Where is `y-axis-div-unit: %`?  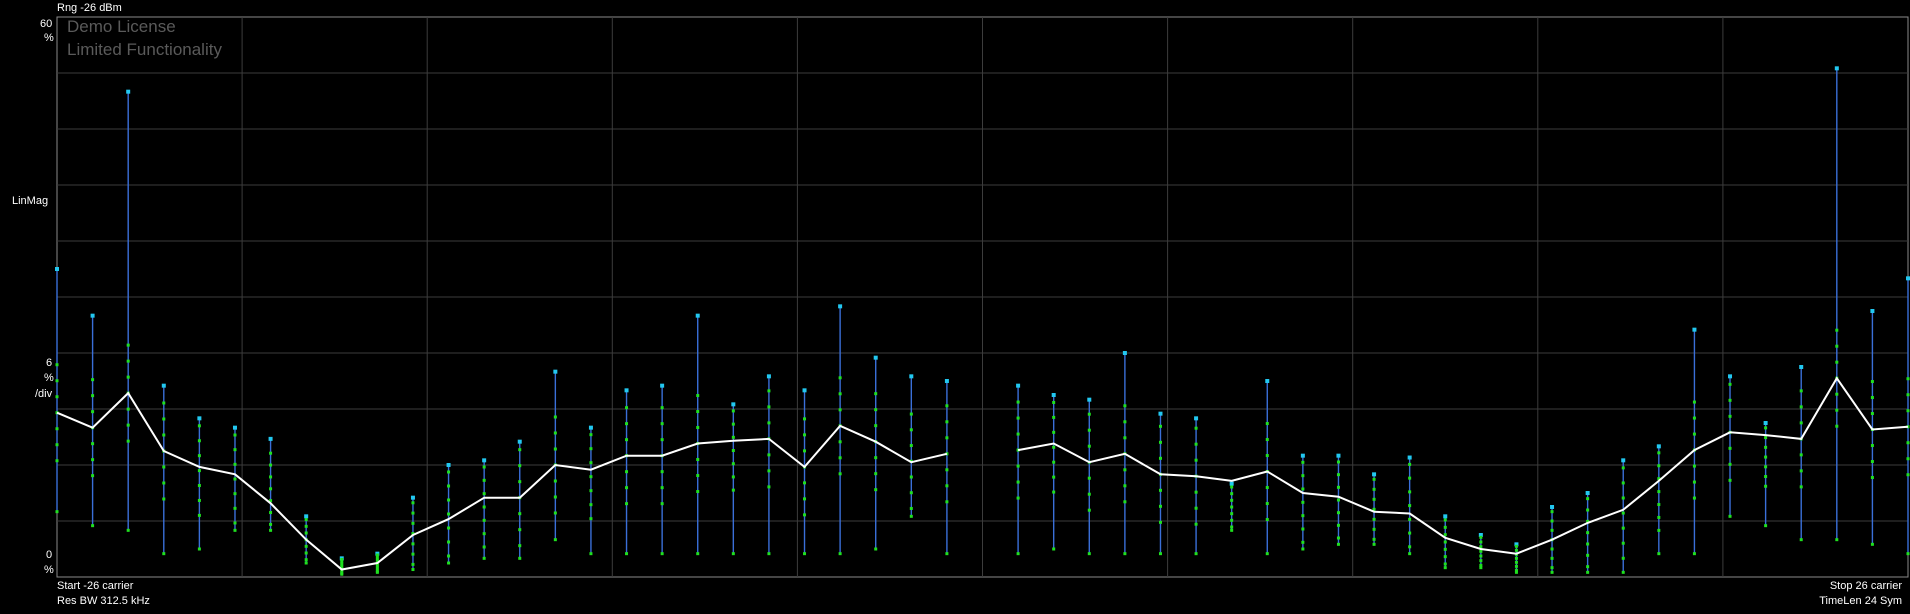
y-axis-div-unit: % is located at coordinates (49, 378).